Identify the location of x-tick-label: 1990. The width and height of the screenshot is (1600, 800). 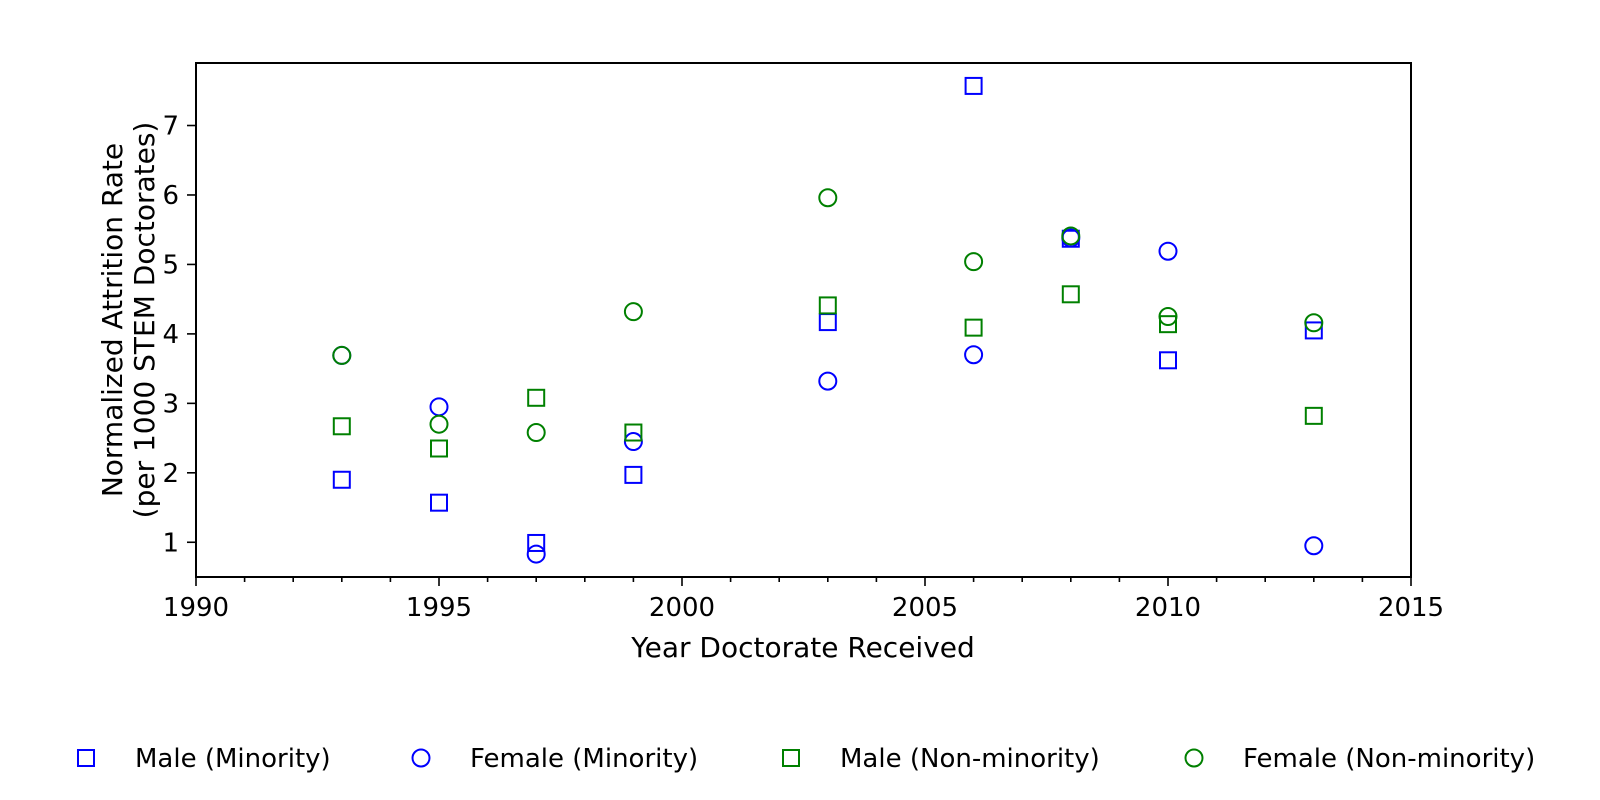
(196, 608).